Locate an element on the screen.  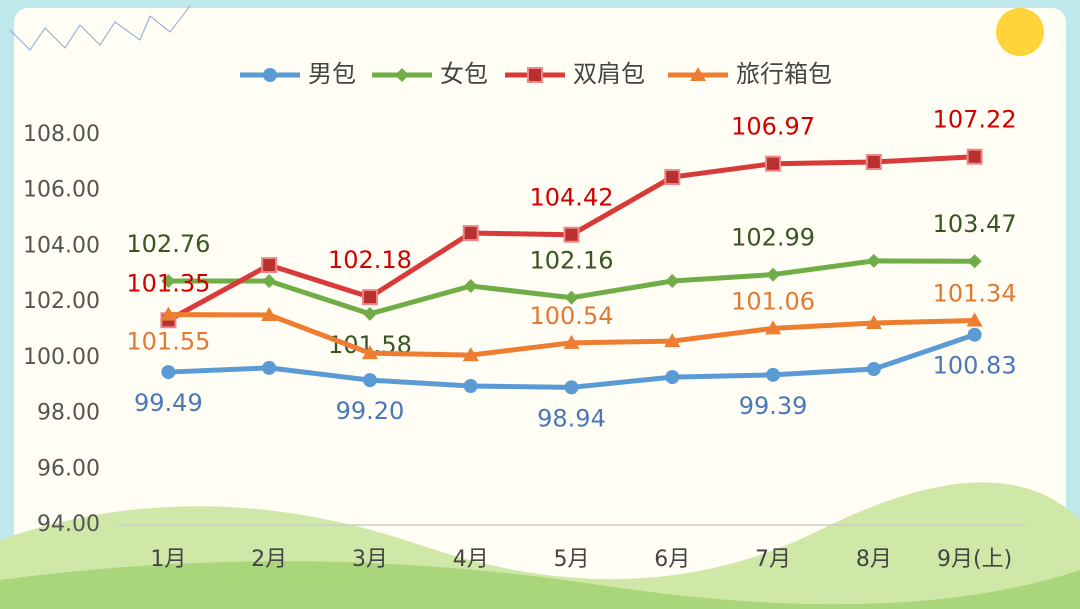
value-label: 101.34 is located at coordinates (975, 294).